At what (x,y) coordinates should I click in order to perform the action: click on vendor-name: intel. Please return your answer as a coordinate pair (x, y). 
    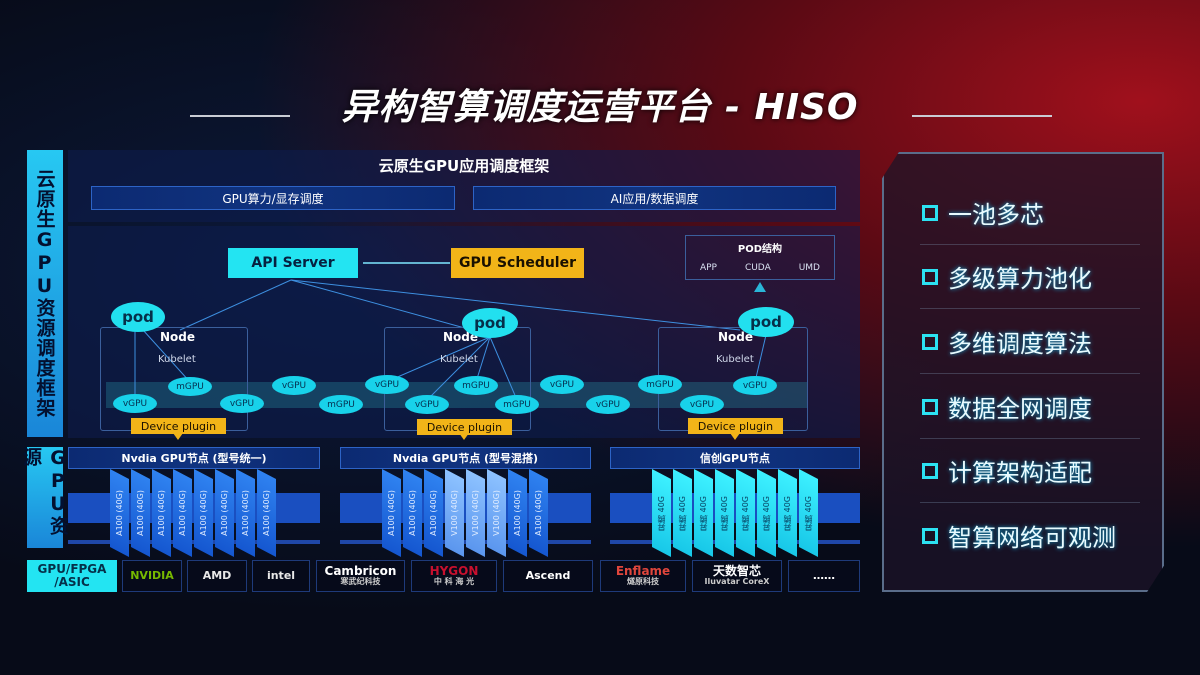
    Looking at the image, I should click on (281, 575).